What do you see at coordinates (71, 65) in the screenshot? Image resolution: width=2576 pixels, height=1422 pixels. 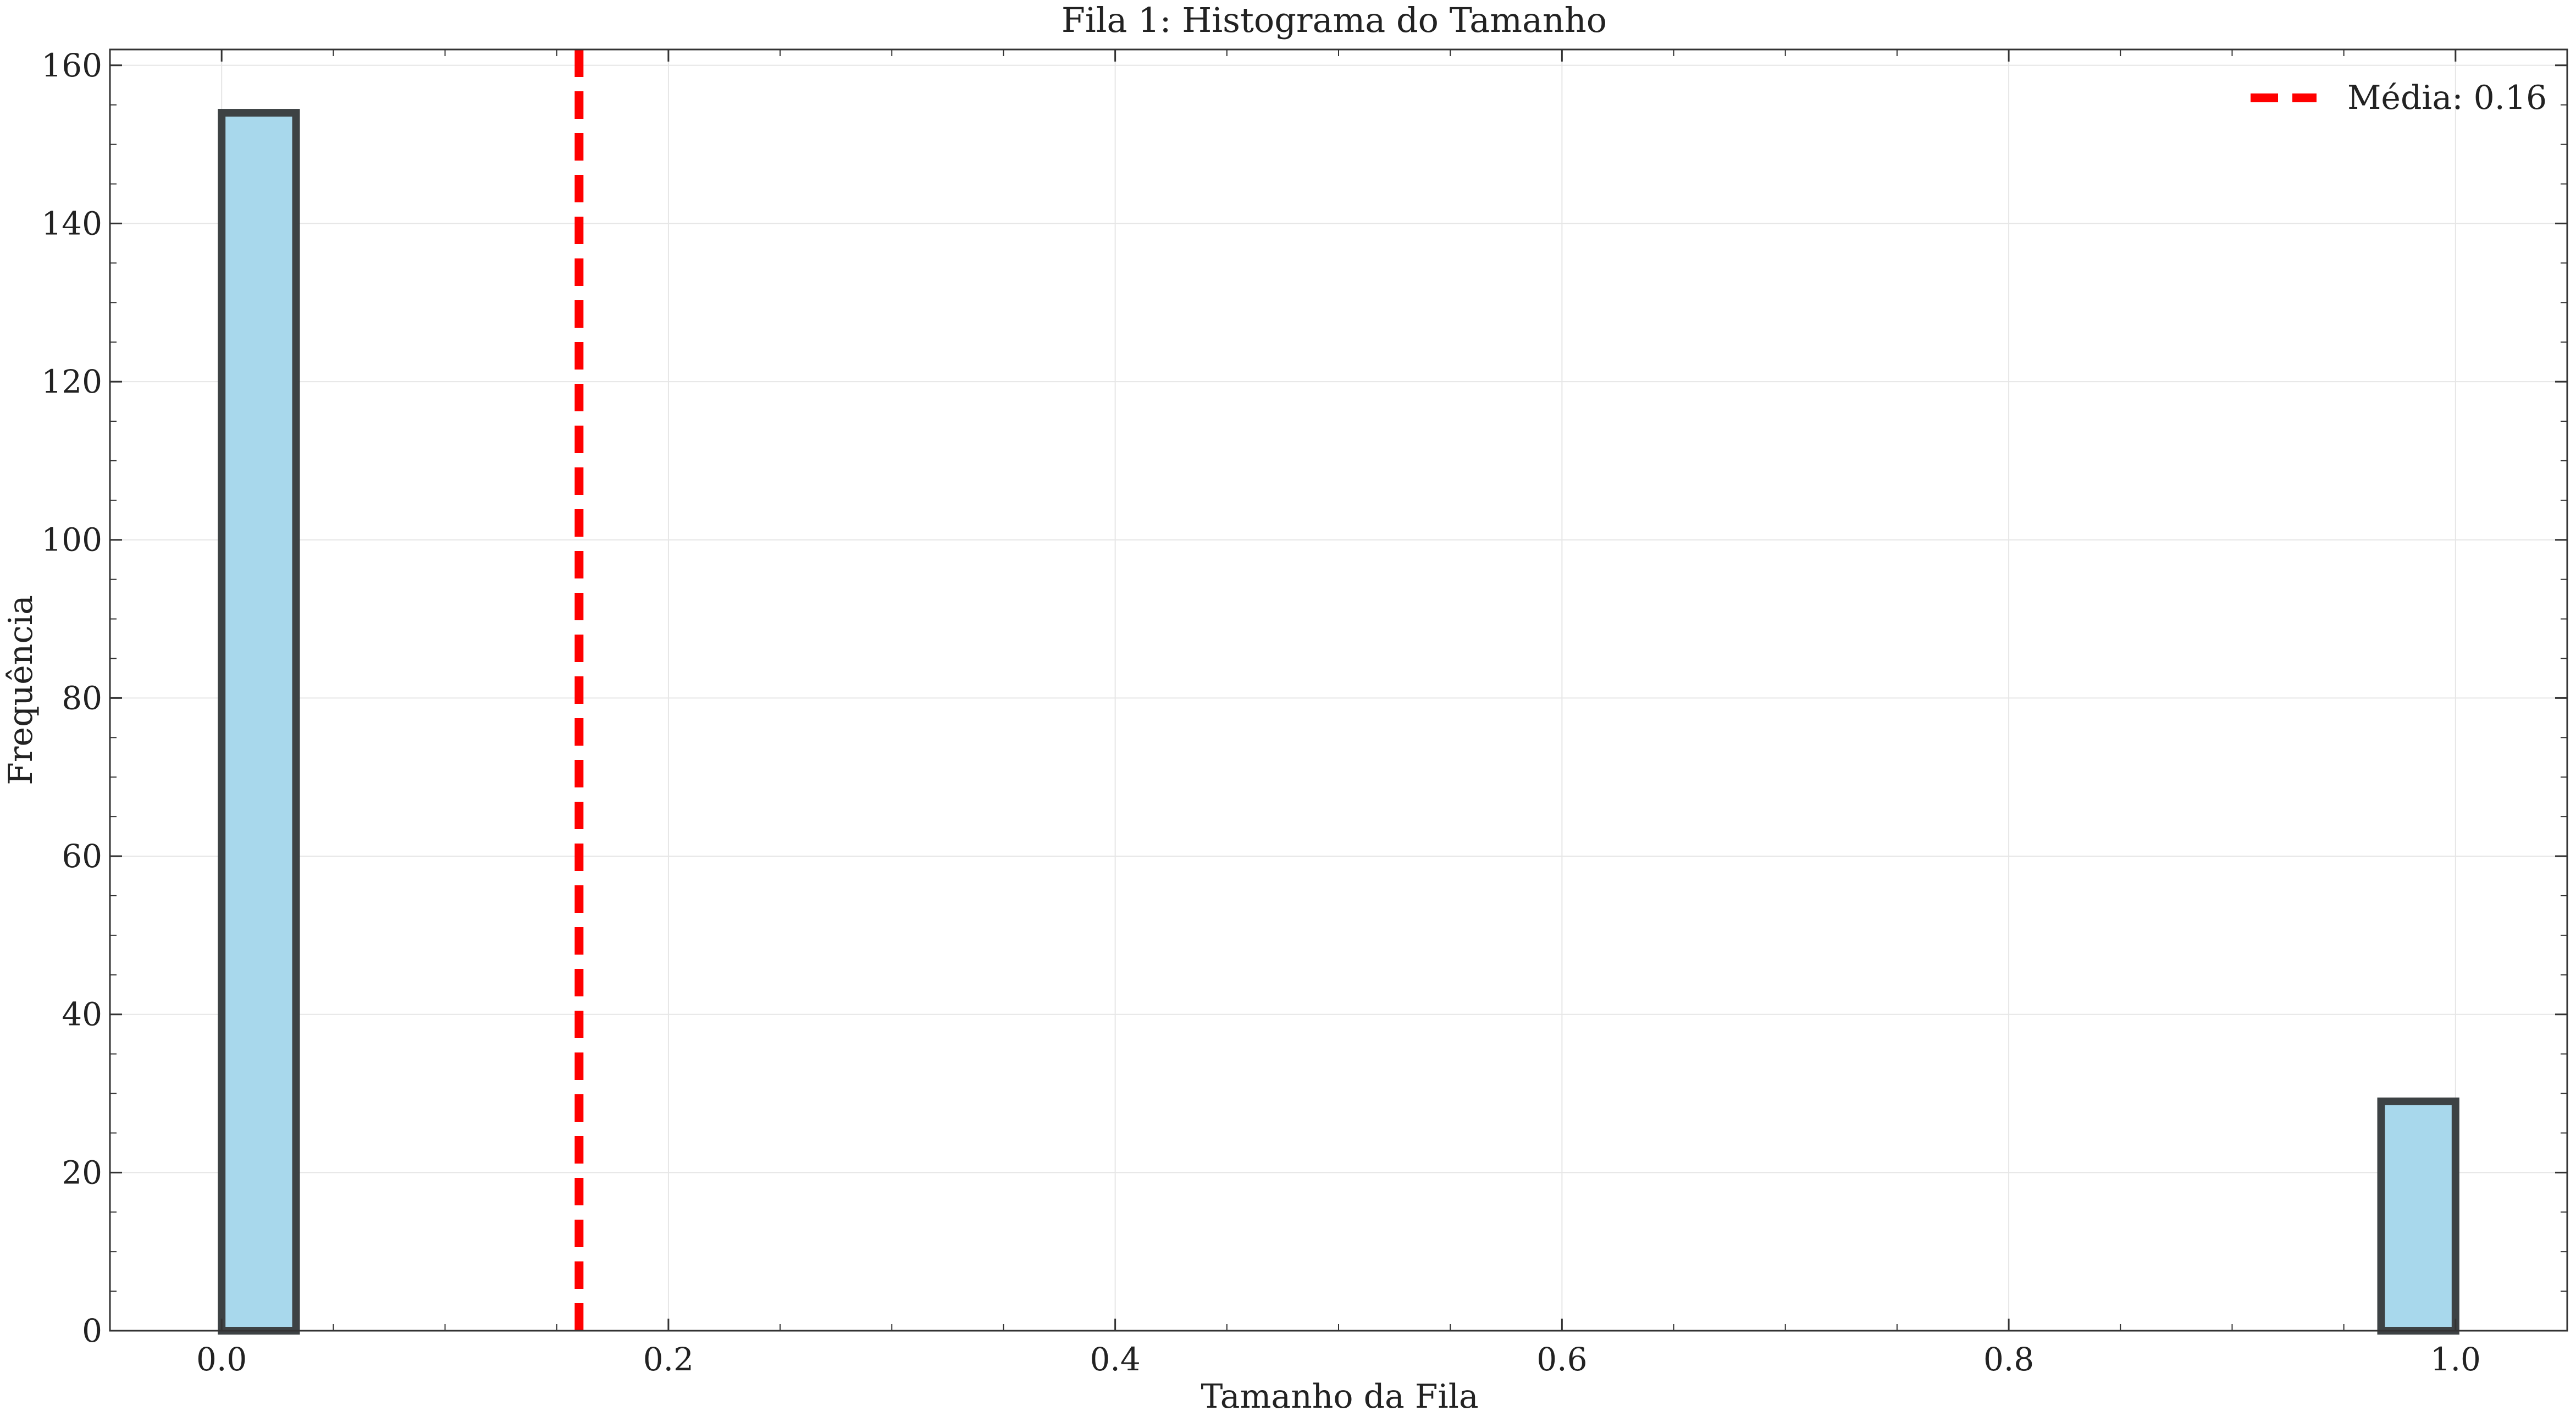 I see `y-tick-label-8: 160` at bounding box center [71, 65].